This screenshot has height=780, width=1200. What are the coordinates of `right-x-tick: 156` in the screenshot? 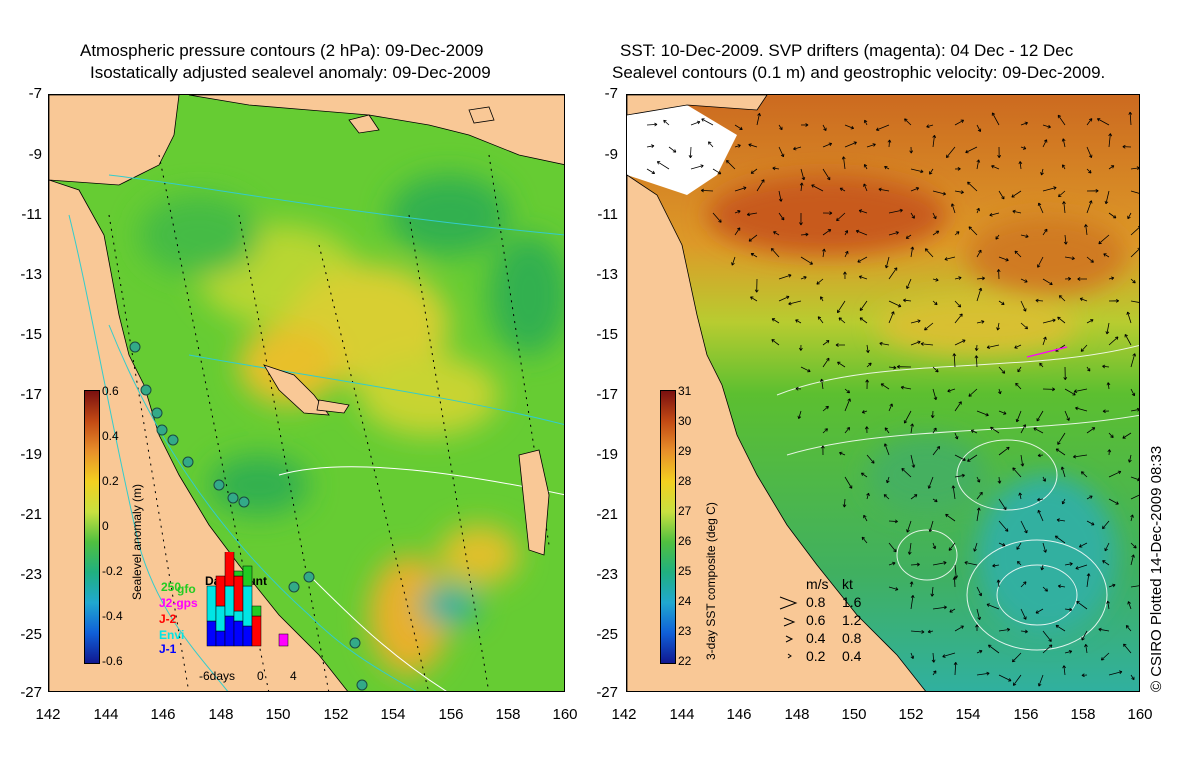 It's located at (1026, 714).